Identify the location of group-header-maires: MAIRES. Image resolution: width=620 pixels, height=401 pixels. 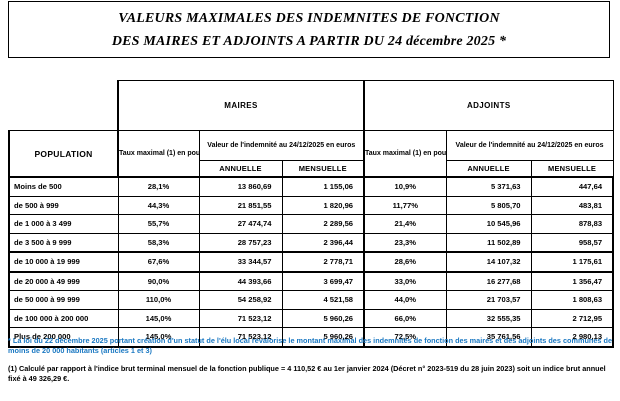
(240, 105).